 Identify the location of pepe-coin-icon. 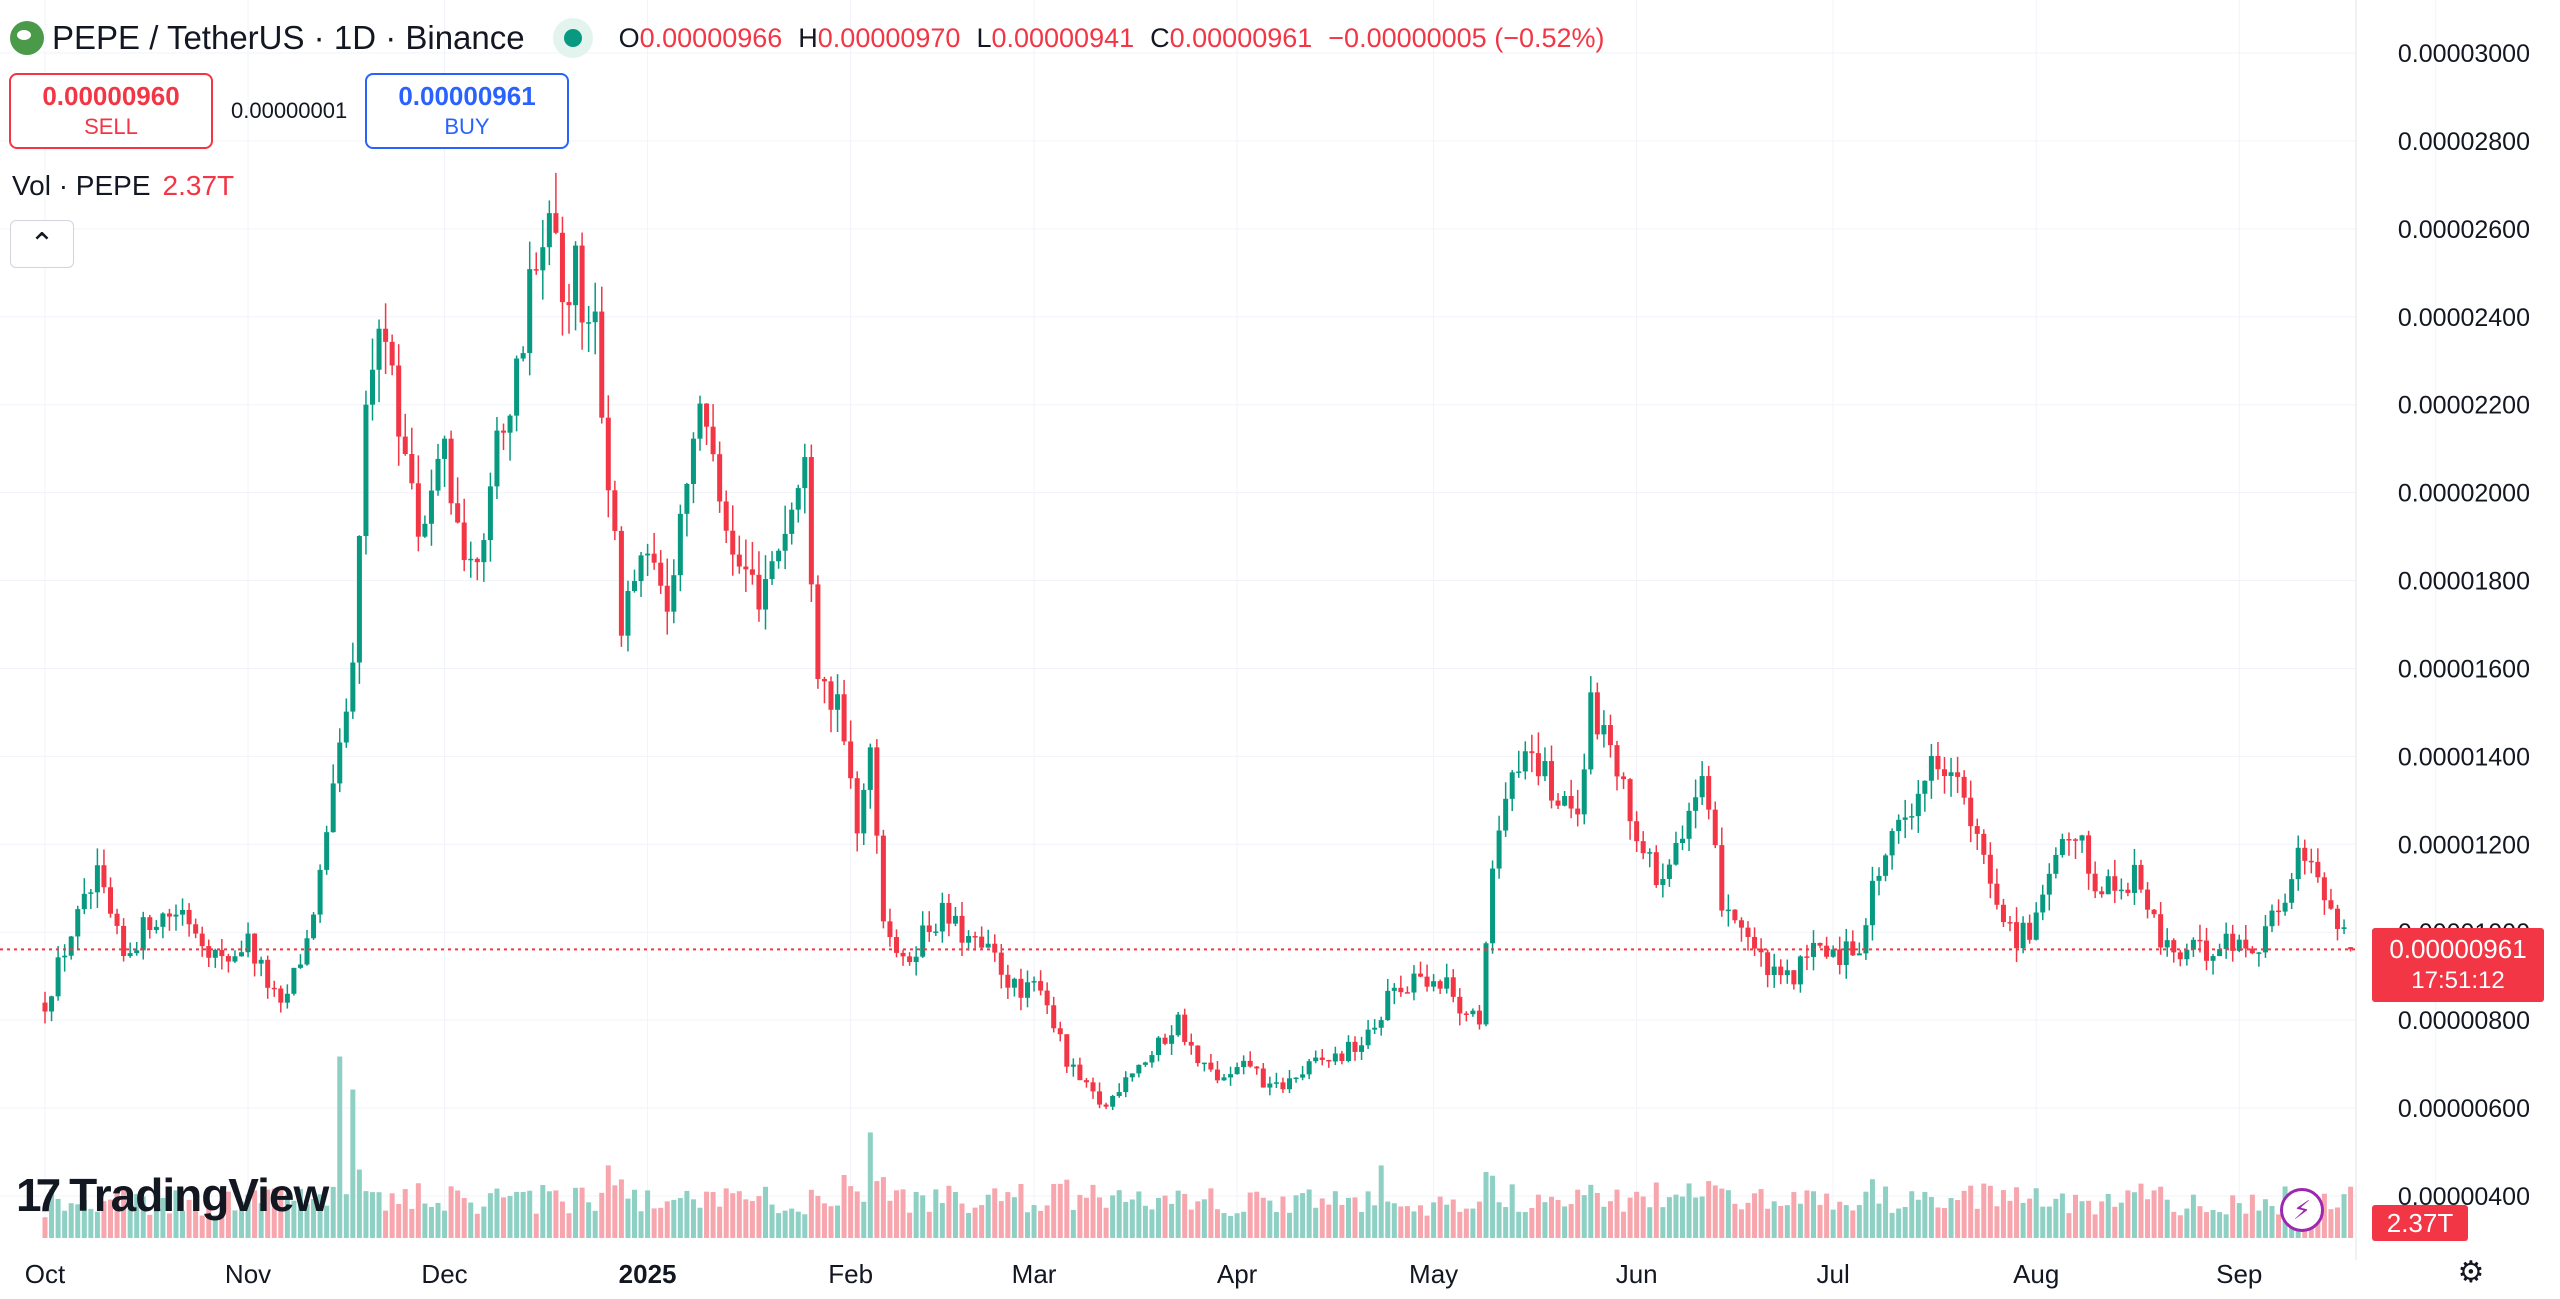
(27, 38).